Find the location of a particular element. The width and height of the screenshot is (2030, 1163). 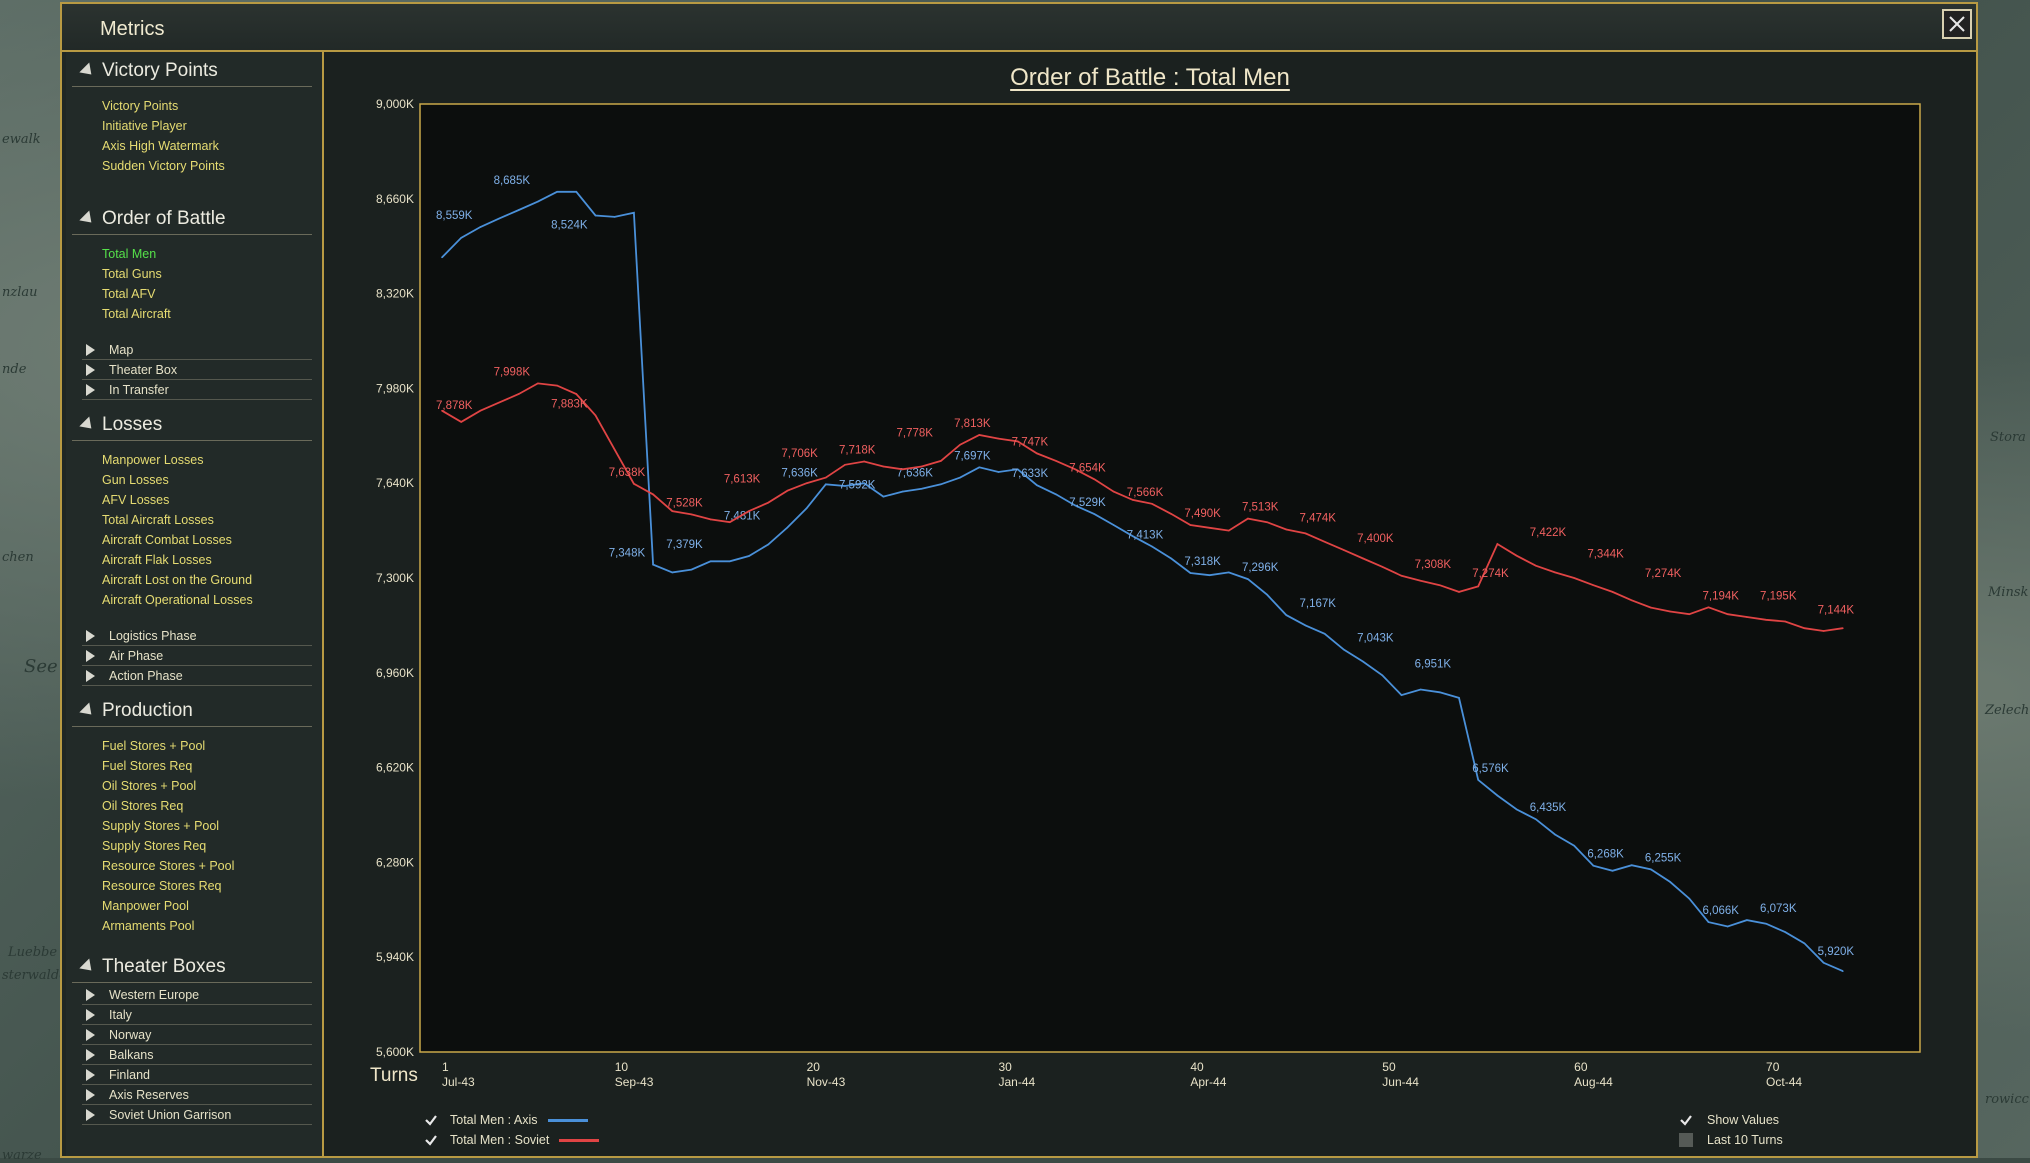

subgroup-soviet-union-garrison: Soviet Union Garrison is located at coordinates (197, 1115).